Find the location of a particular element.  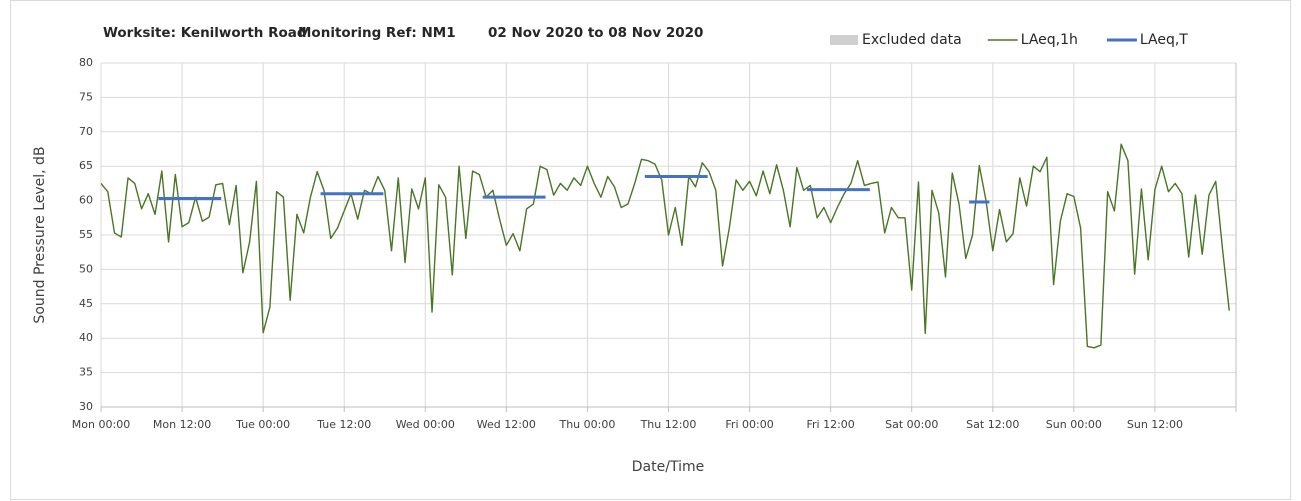

x-tick-label: Tue 12:00 is located at coordinates (343, 424).